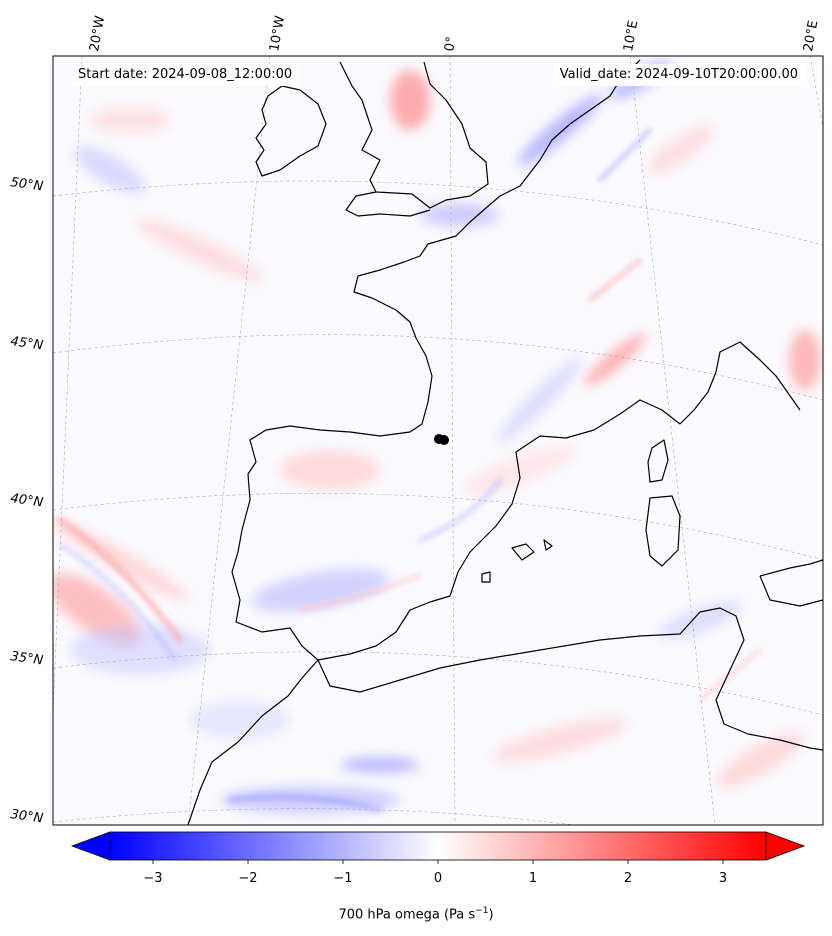  Describe the element at coordinates (26, 816) in the screenshot. I see `lat-tick-label: 30°N` at that location.